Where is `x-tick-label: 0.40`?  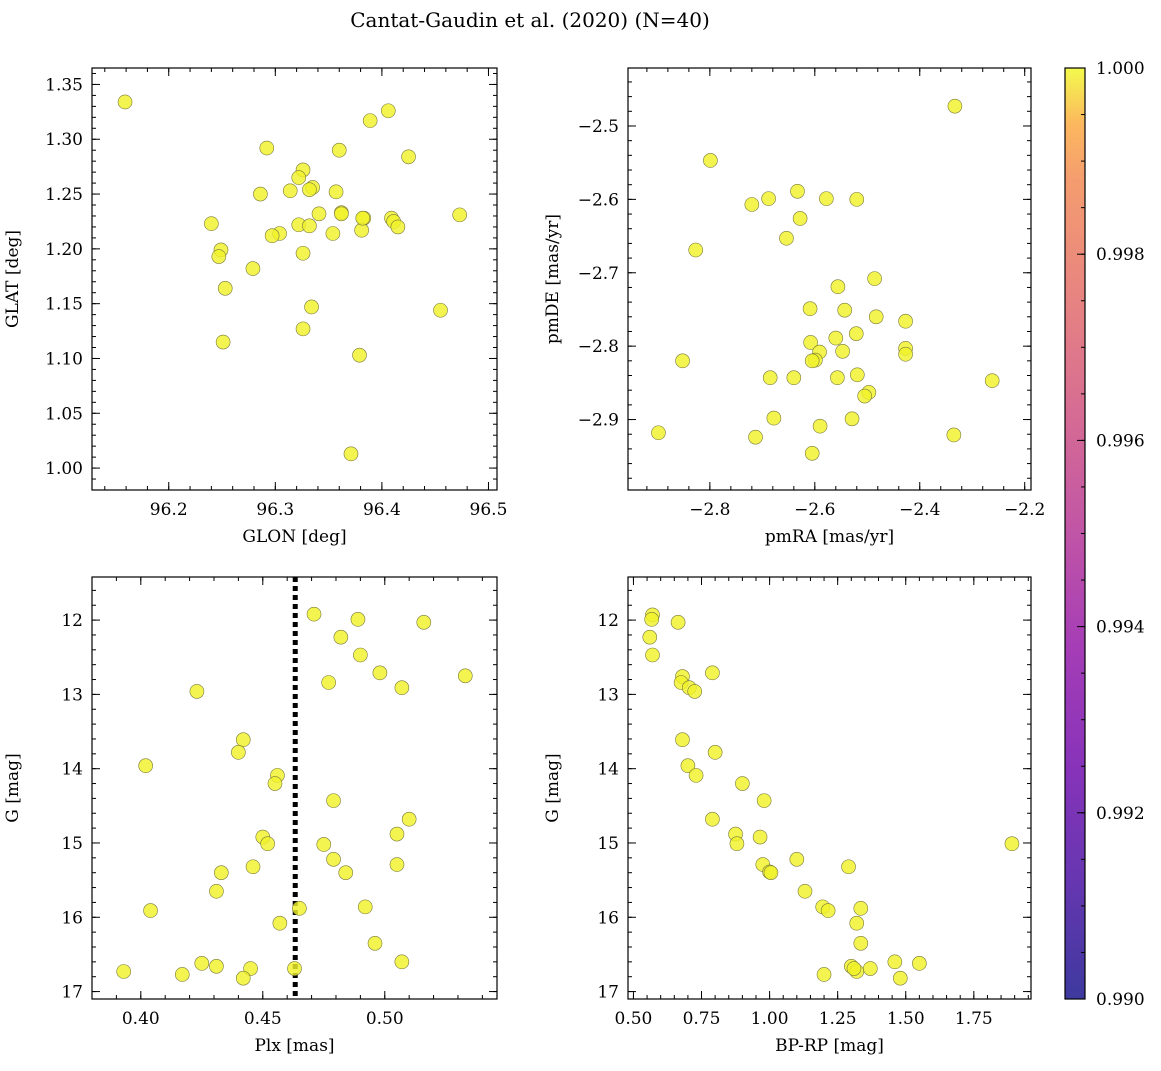
x-tick-label: 0.40 is located at coordinates (141, 1019).